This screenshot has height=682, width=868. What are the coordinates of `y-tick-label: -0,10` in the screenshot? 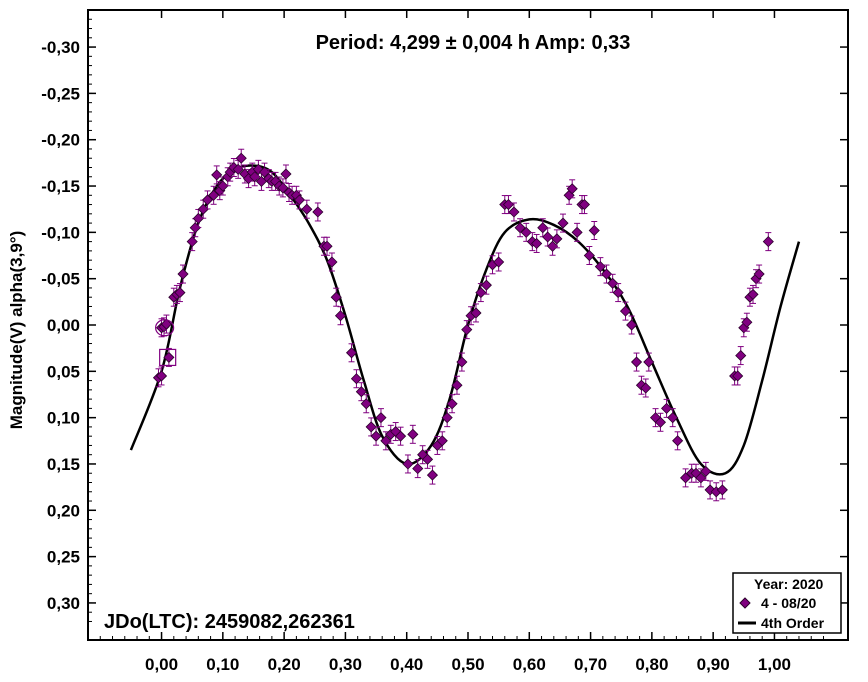 It's located at (60, 232).